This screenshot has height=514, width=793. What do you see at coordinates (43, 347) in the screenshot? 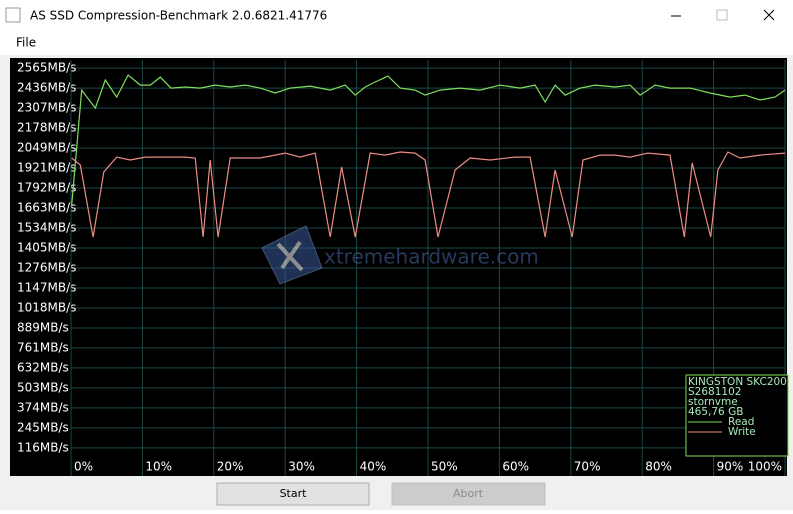
I see `y-tick-label: 761MB/s` at bounding box center [43, 347].